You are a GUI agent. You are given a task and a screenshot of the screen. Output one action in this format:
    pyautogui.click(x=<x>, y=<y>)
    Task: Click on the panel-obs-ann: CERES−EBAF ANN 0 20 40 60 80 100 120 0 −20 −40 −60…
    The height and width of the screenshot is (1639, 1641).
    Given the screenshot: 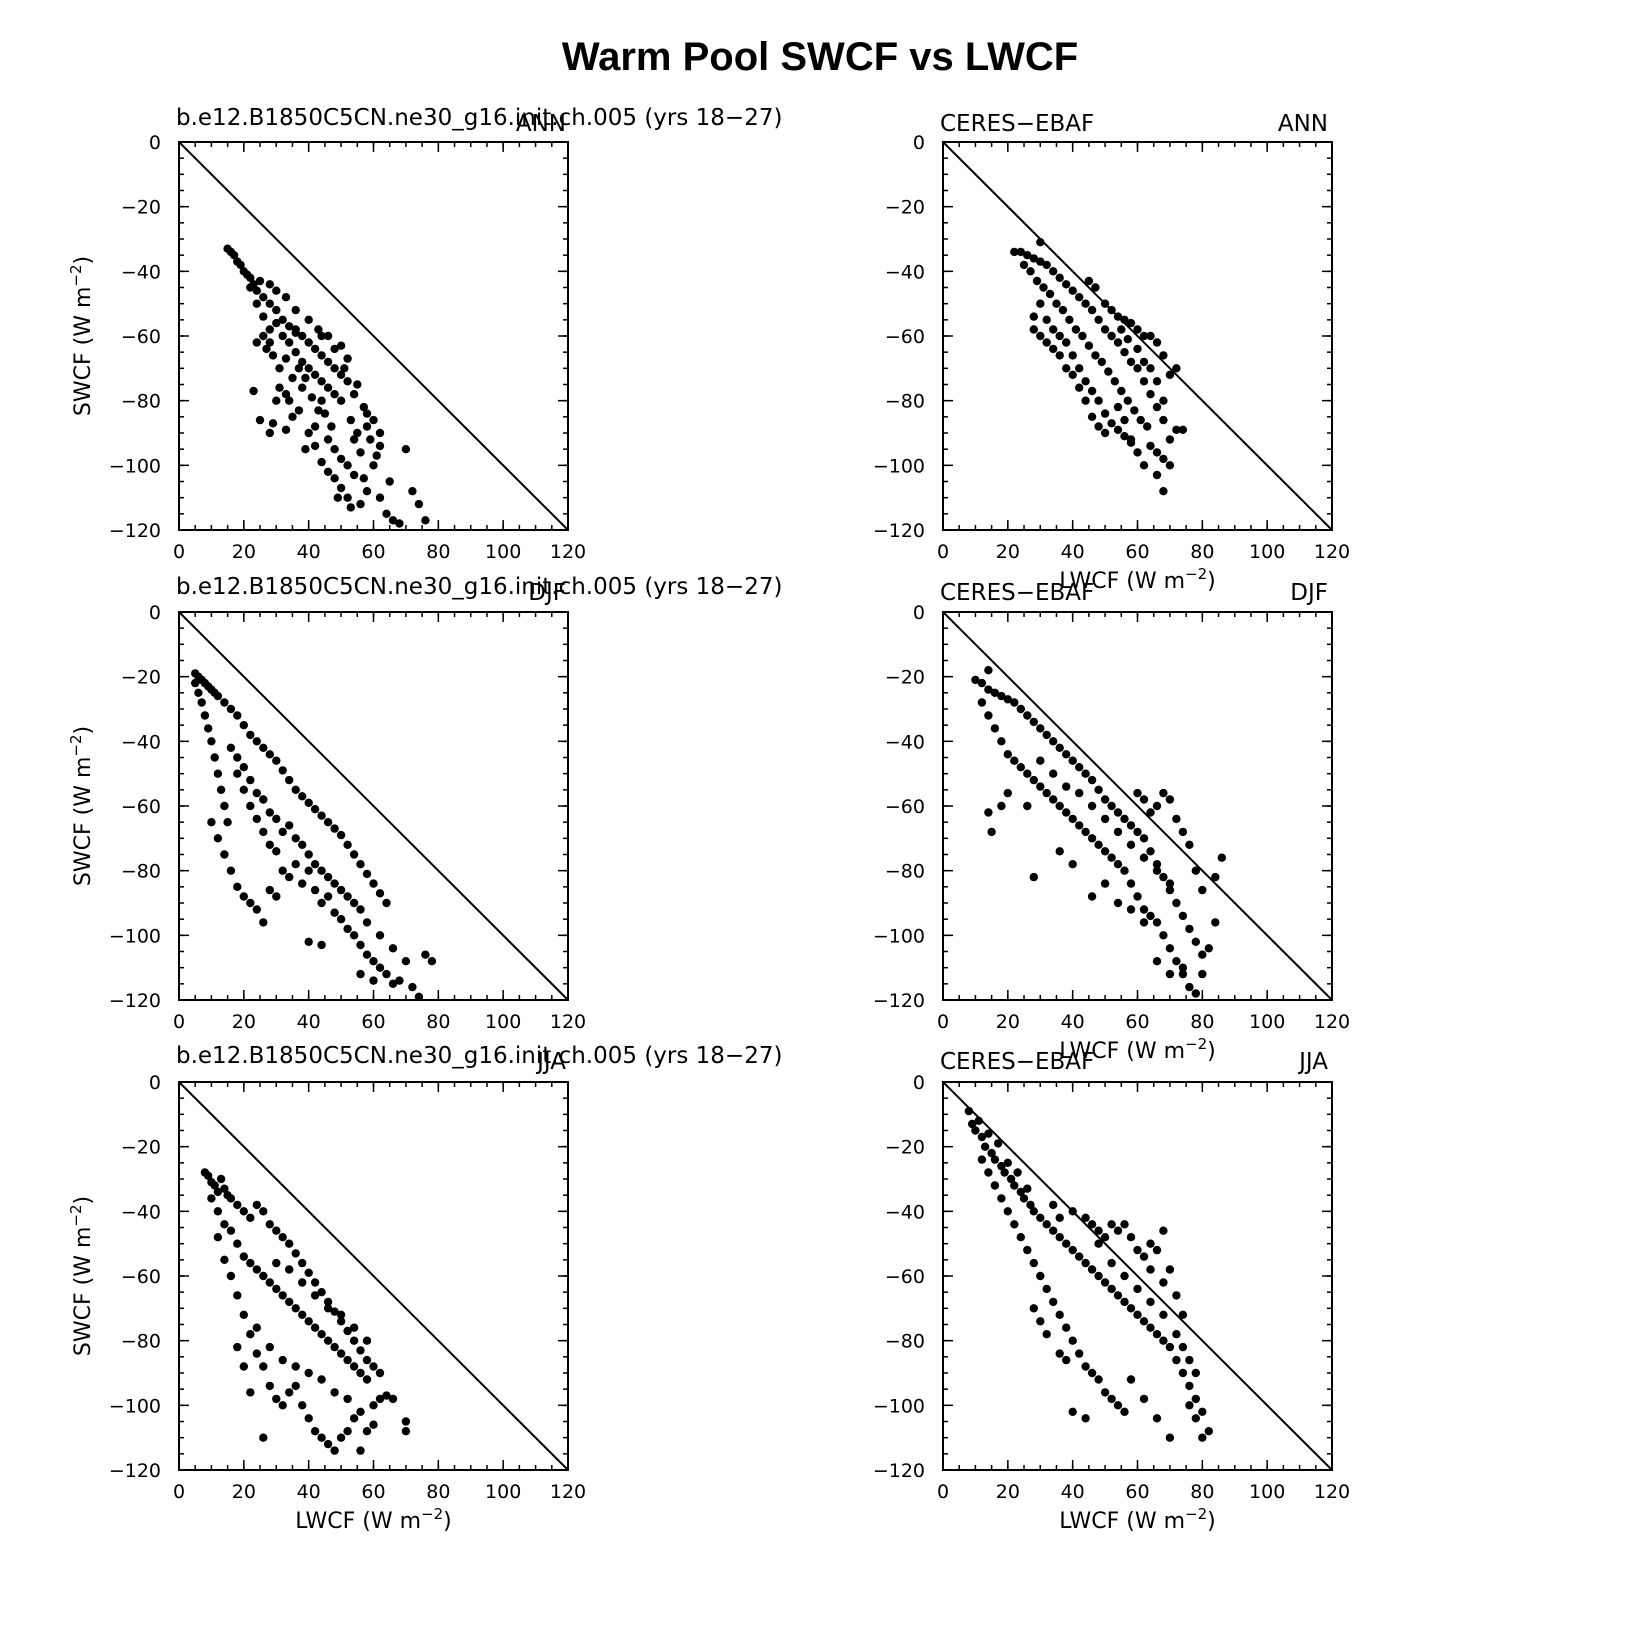 What is the action you would take?
    pyautogui.click(x=1111, y=352)
    